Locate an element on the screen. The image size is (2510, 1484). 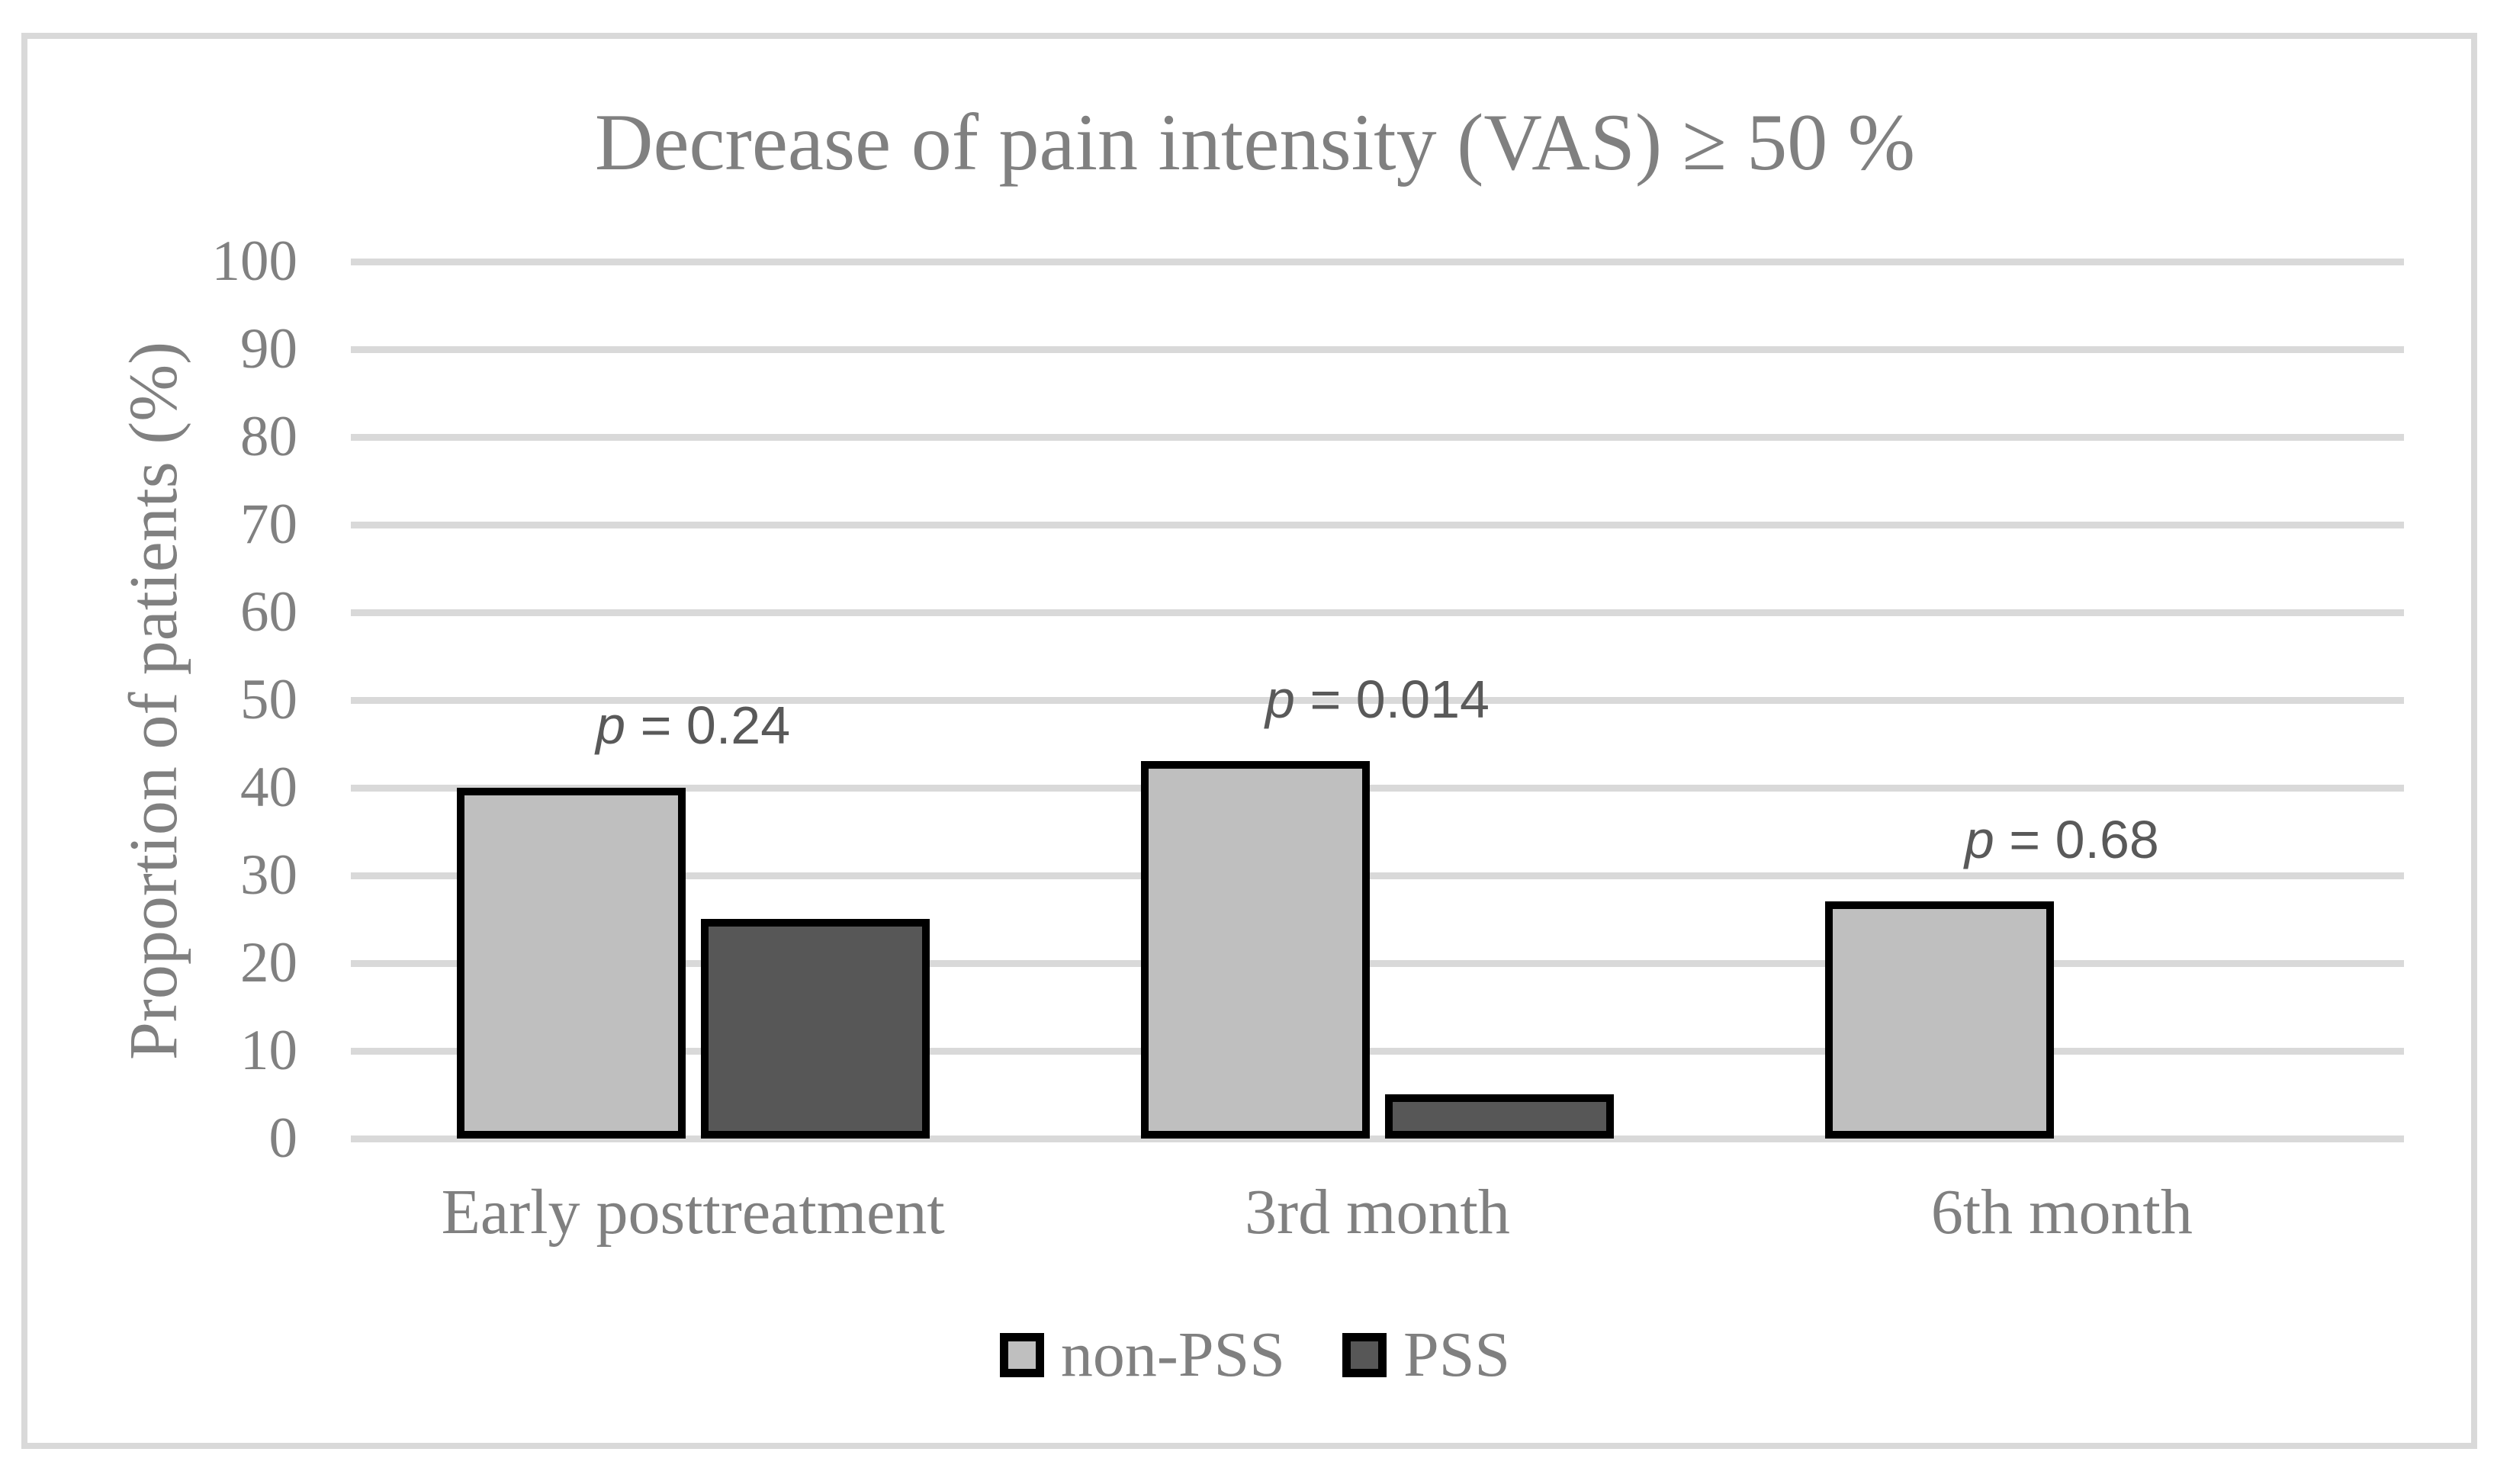
y-tick-label-40: 40 is located at coordinates (268, 788).